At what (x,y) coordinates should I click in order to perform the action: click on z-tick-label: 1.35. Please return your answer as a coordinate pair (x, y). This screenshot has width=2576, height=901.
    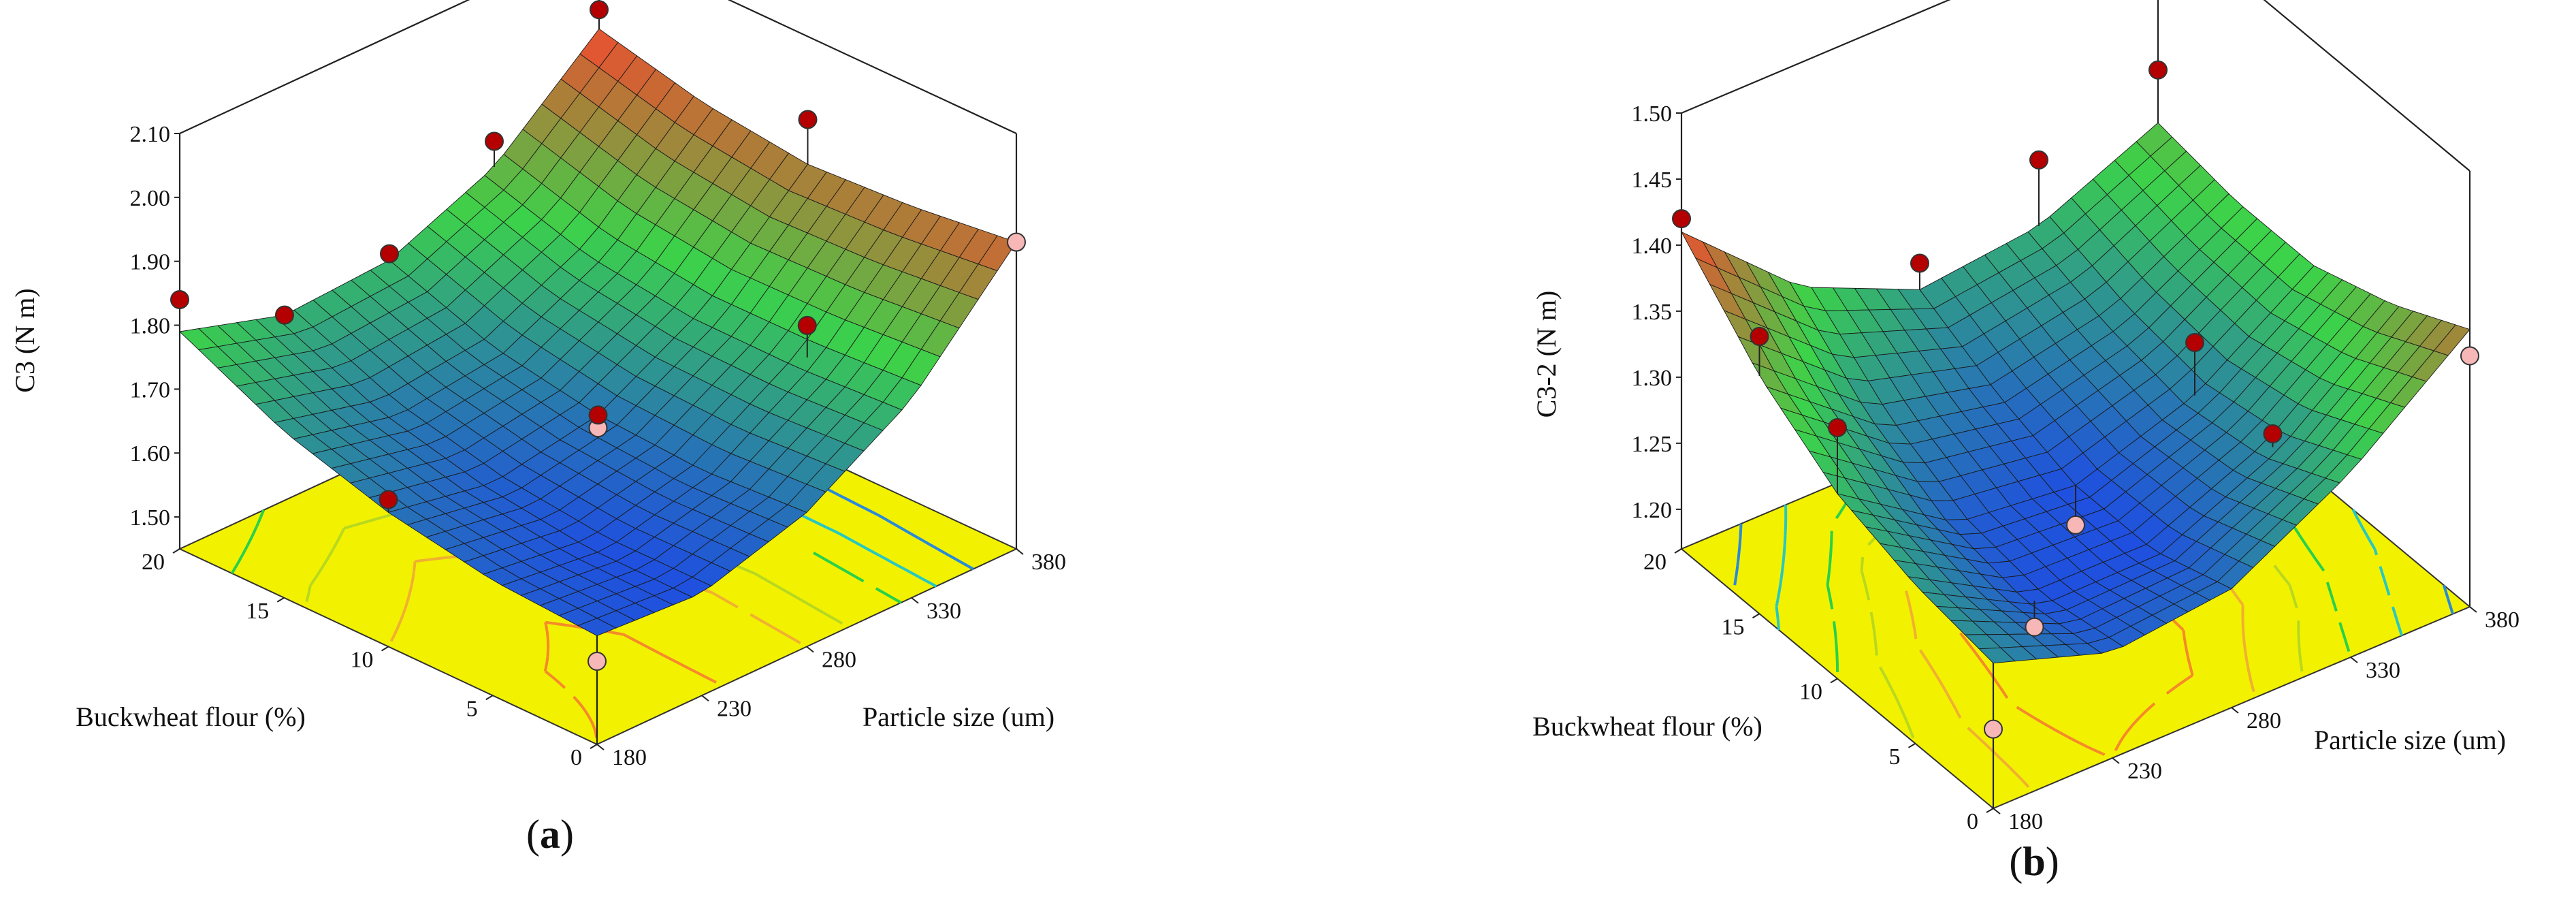
    Looking at the image, I should click on (1652, 312).